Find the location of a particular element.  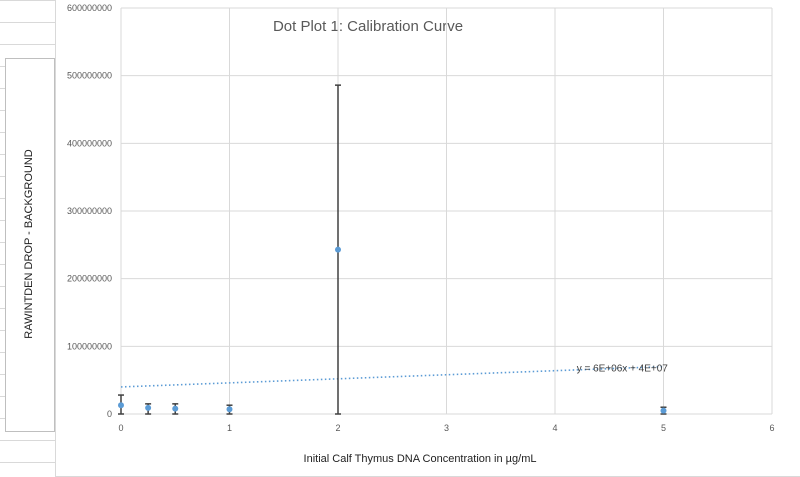

y-tick-label: 600000000 is located at coordinates (89, 8).